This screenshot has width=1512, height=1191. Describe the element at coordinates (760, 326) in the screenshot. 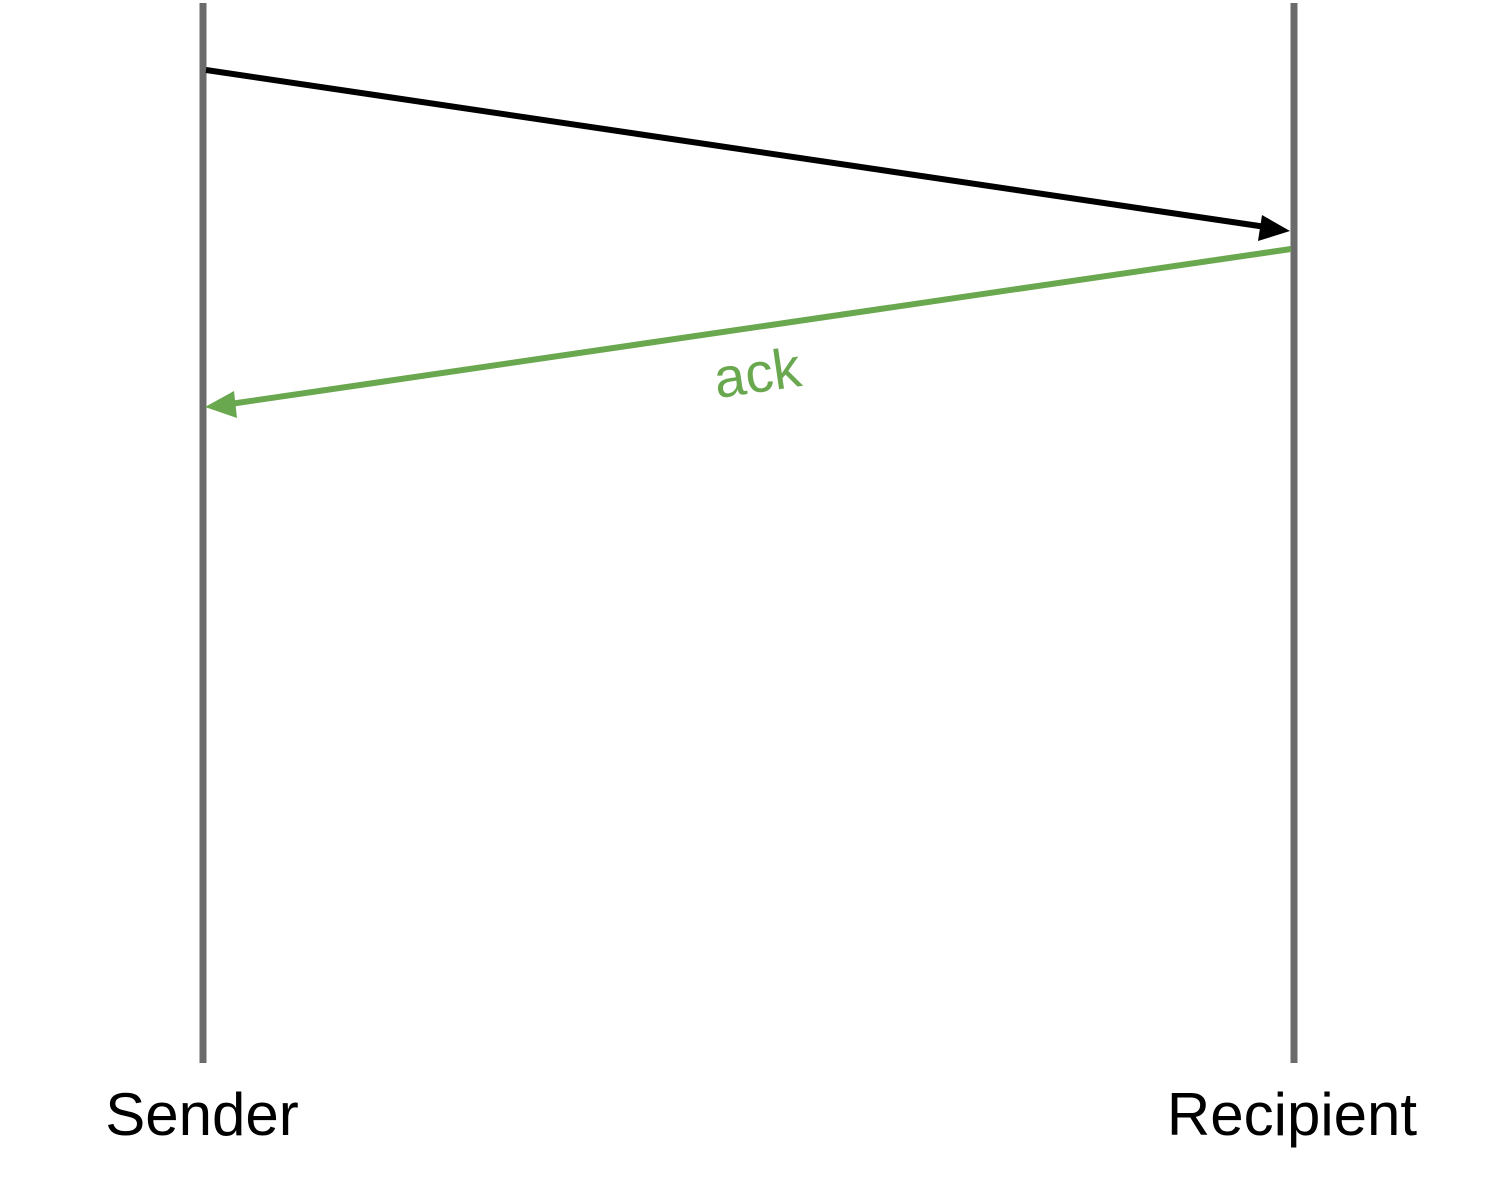

I see `ack-arrow-recipient-to-sender` at that location.